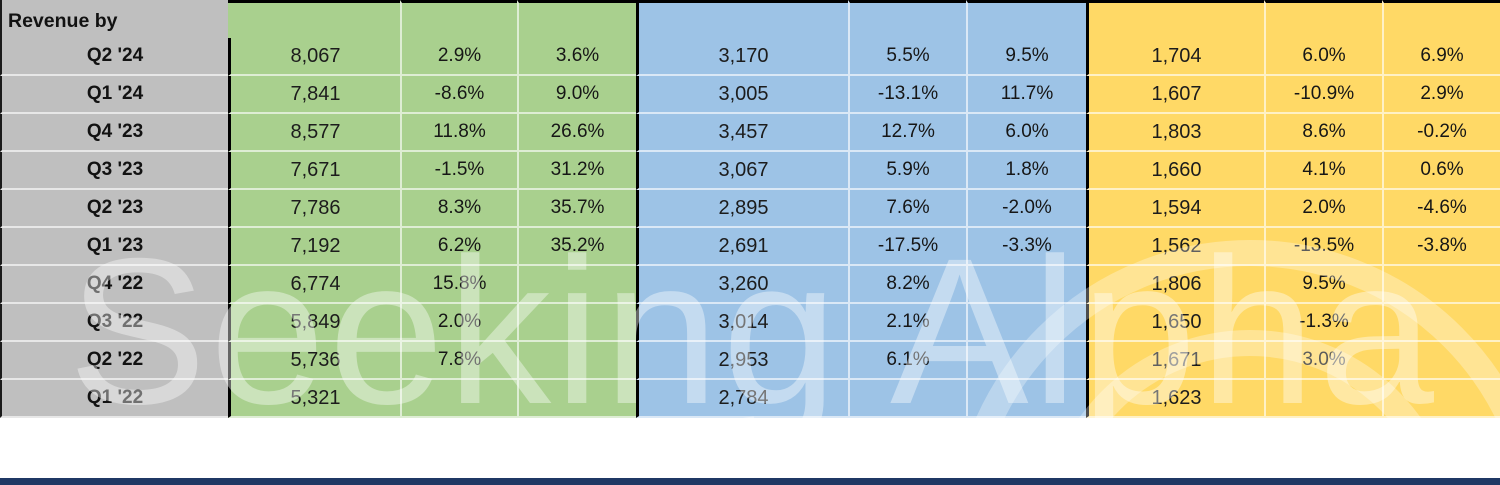 The image size is (1500, 485). Describe the element at coordinates (907, 285) in the screenshot. I see `qq-change-cell: 8.2%` at that location.